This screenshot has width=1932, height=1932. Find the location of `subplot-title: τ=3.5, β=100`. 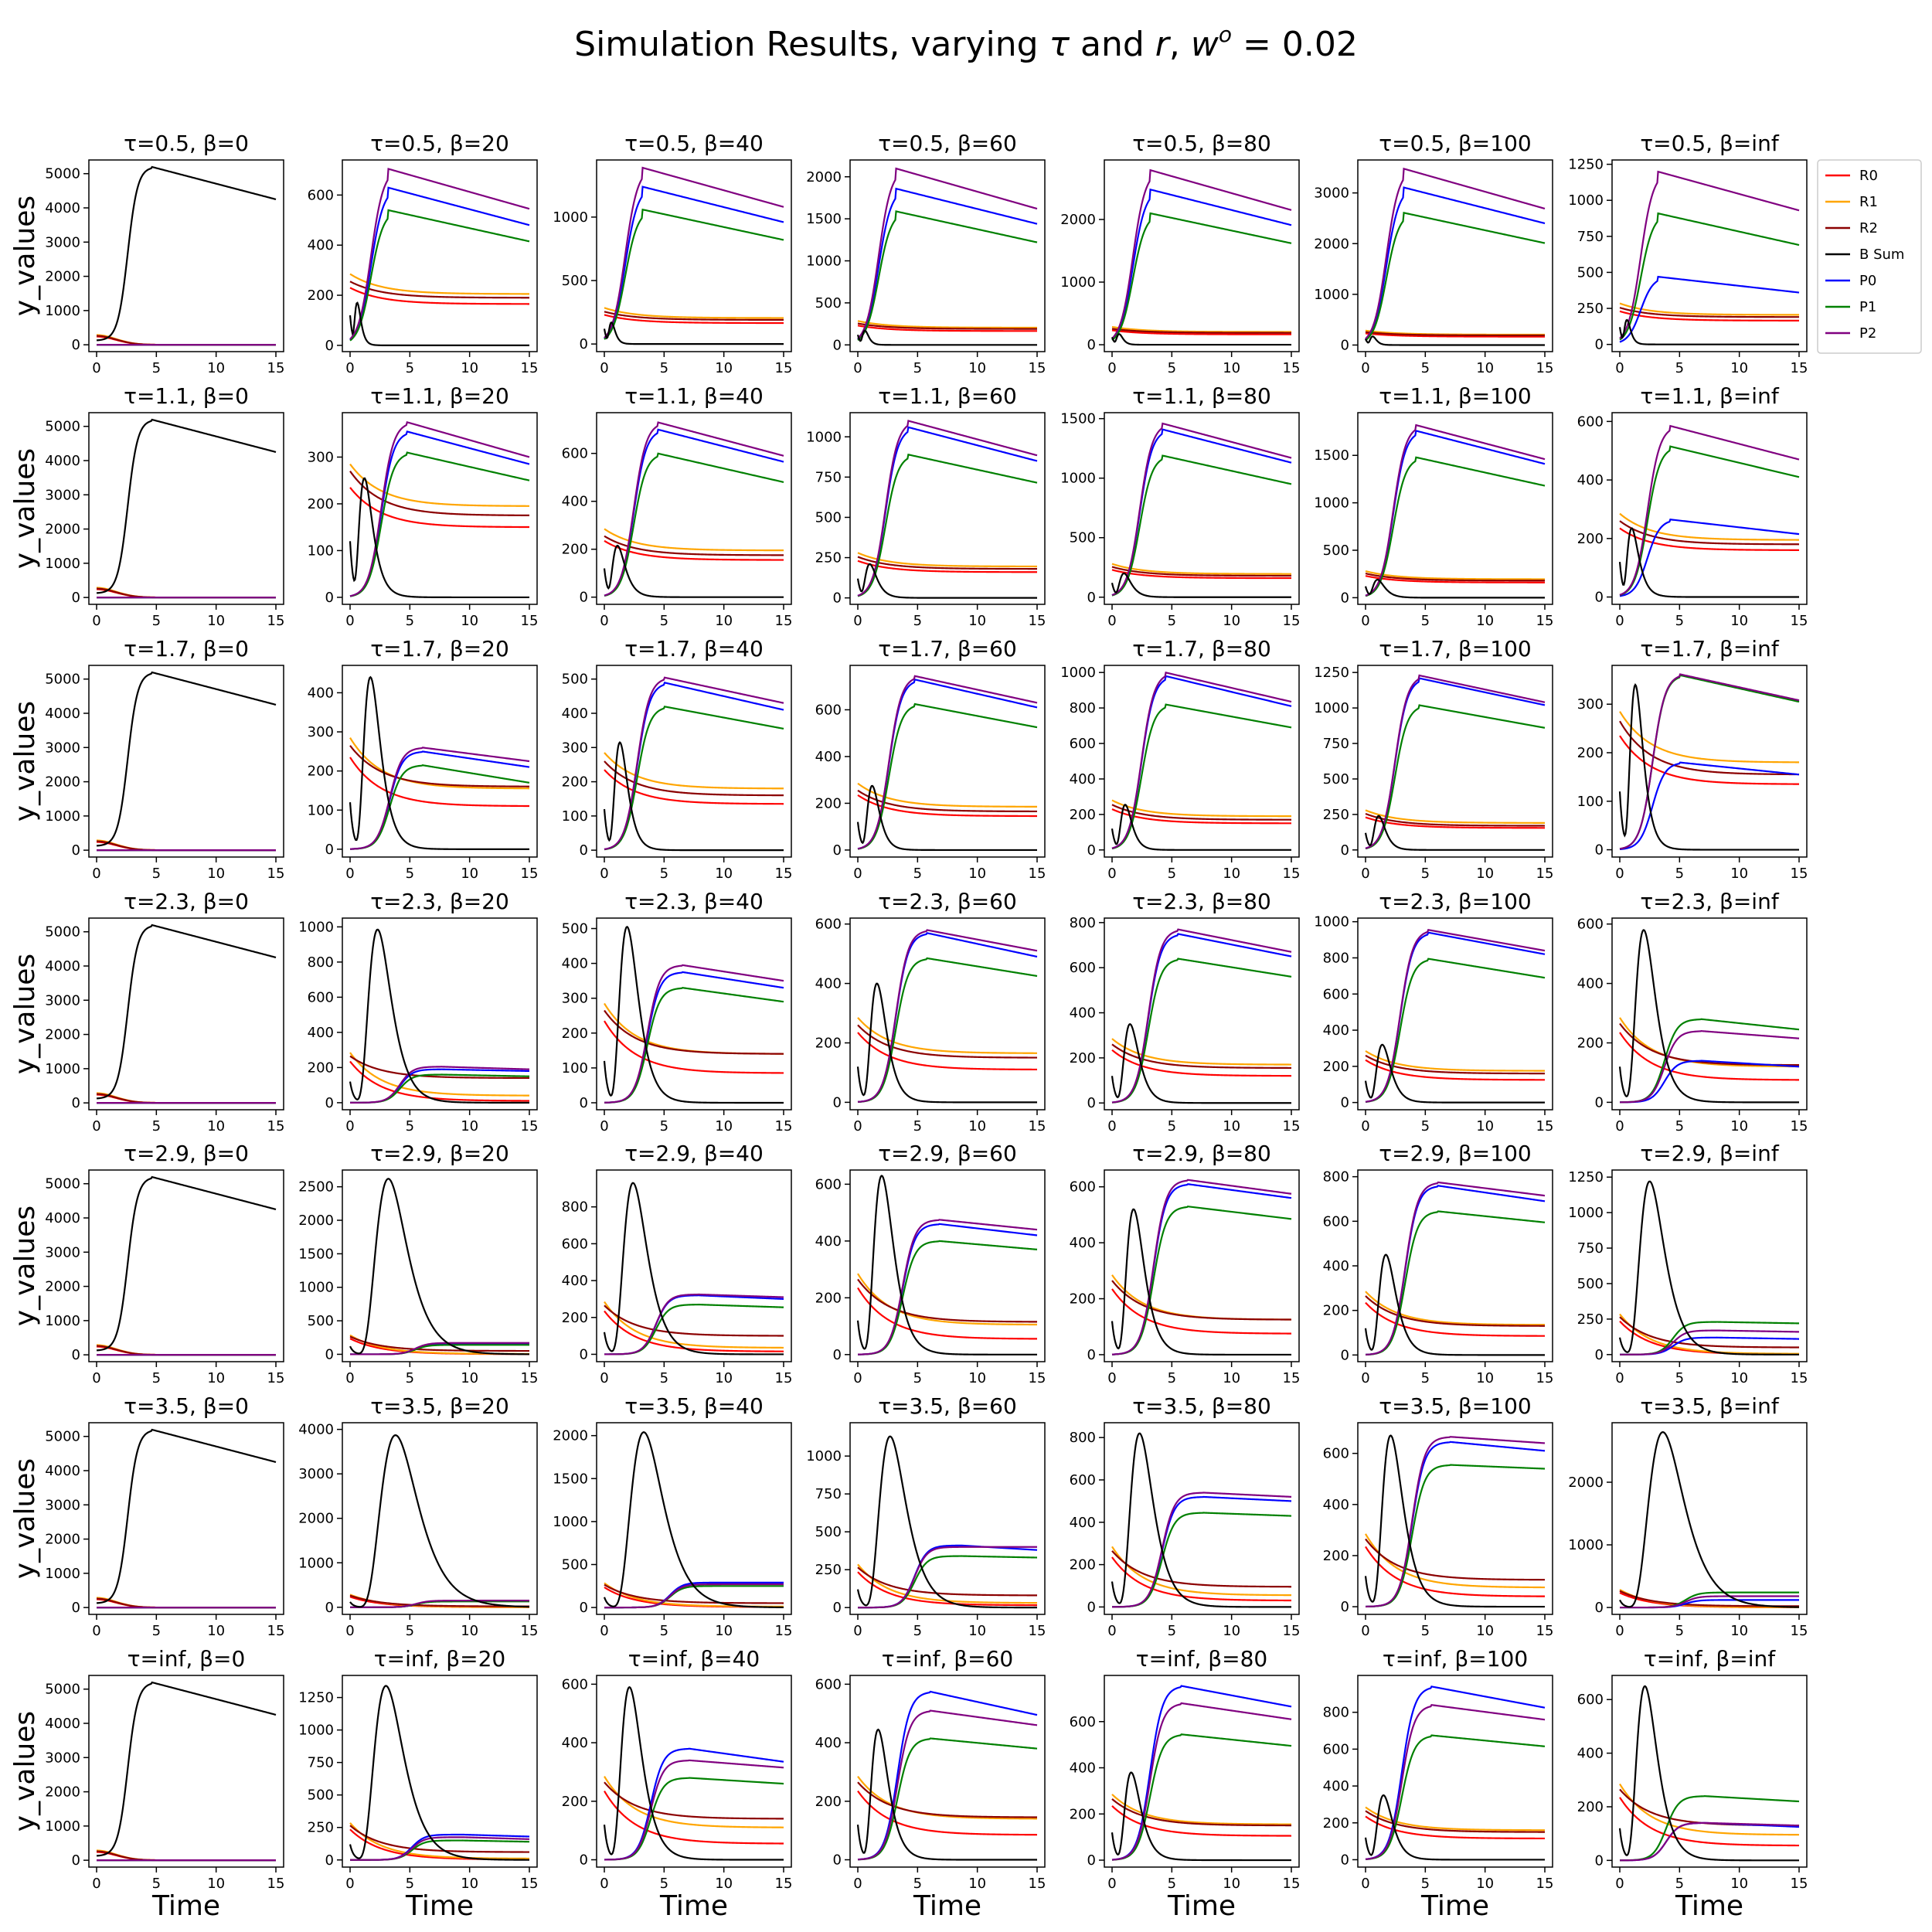

subplot-title: τ=3.5, β=100 is located at coordinates (1455, 1406).